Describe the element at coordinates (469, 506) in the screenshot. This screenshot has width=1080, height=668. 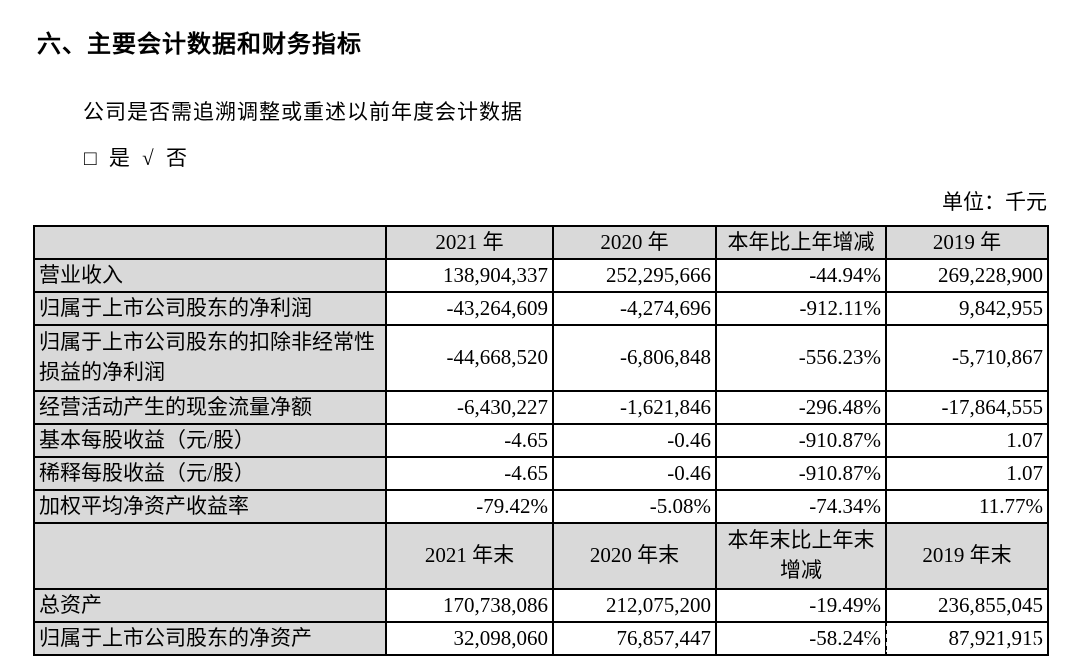
I see `cell-2021: -79.42%` at that location.